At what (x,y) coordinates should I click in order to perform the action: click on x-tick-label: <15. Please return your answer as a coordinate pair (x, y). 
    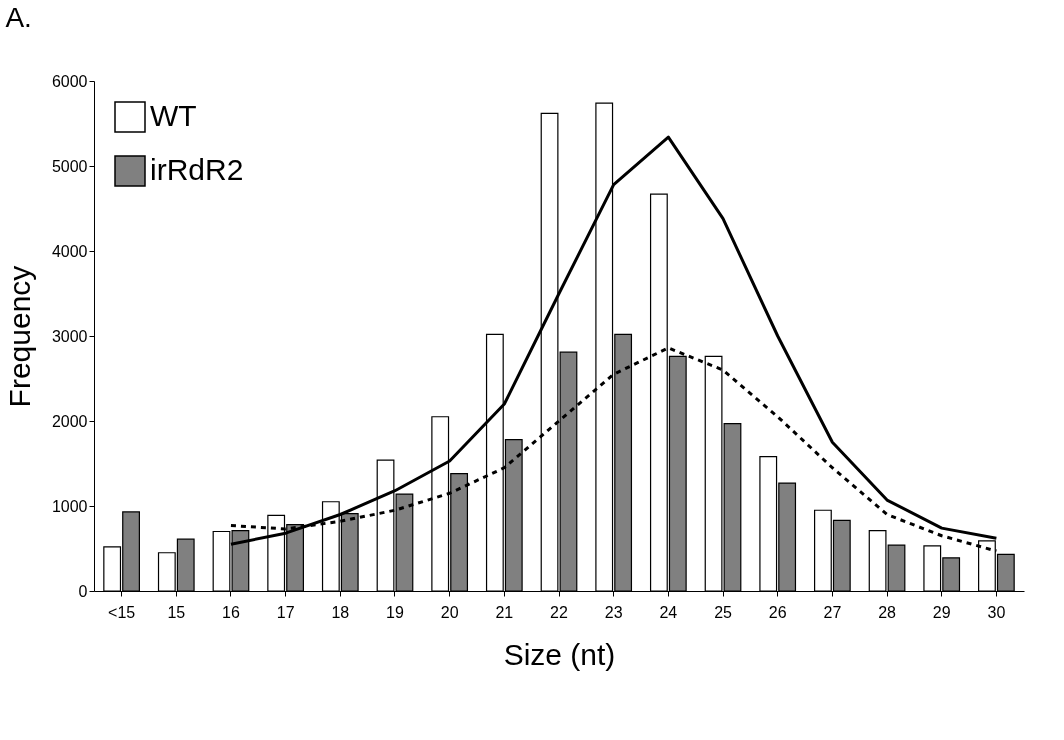
    Looking at the image, I should click on (122, 612).